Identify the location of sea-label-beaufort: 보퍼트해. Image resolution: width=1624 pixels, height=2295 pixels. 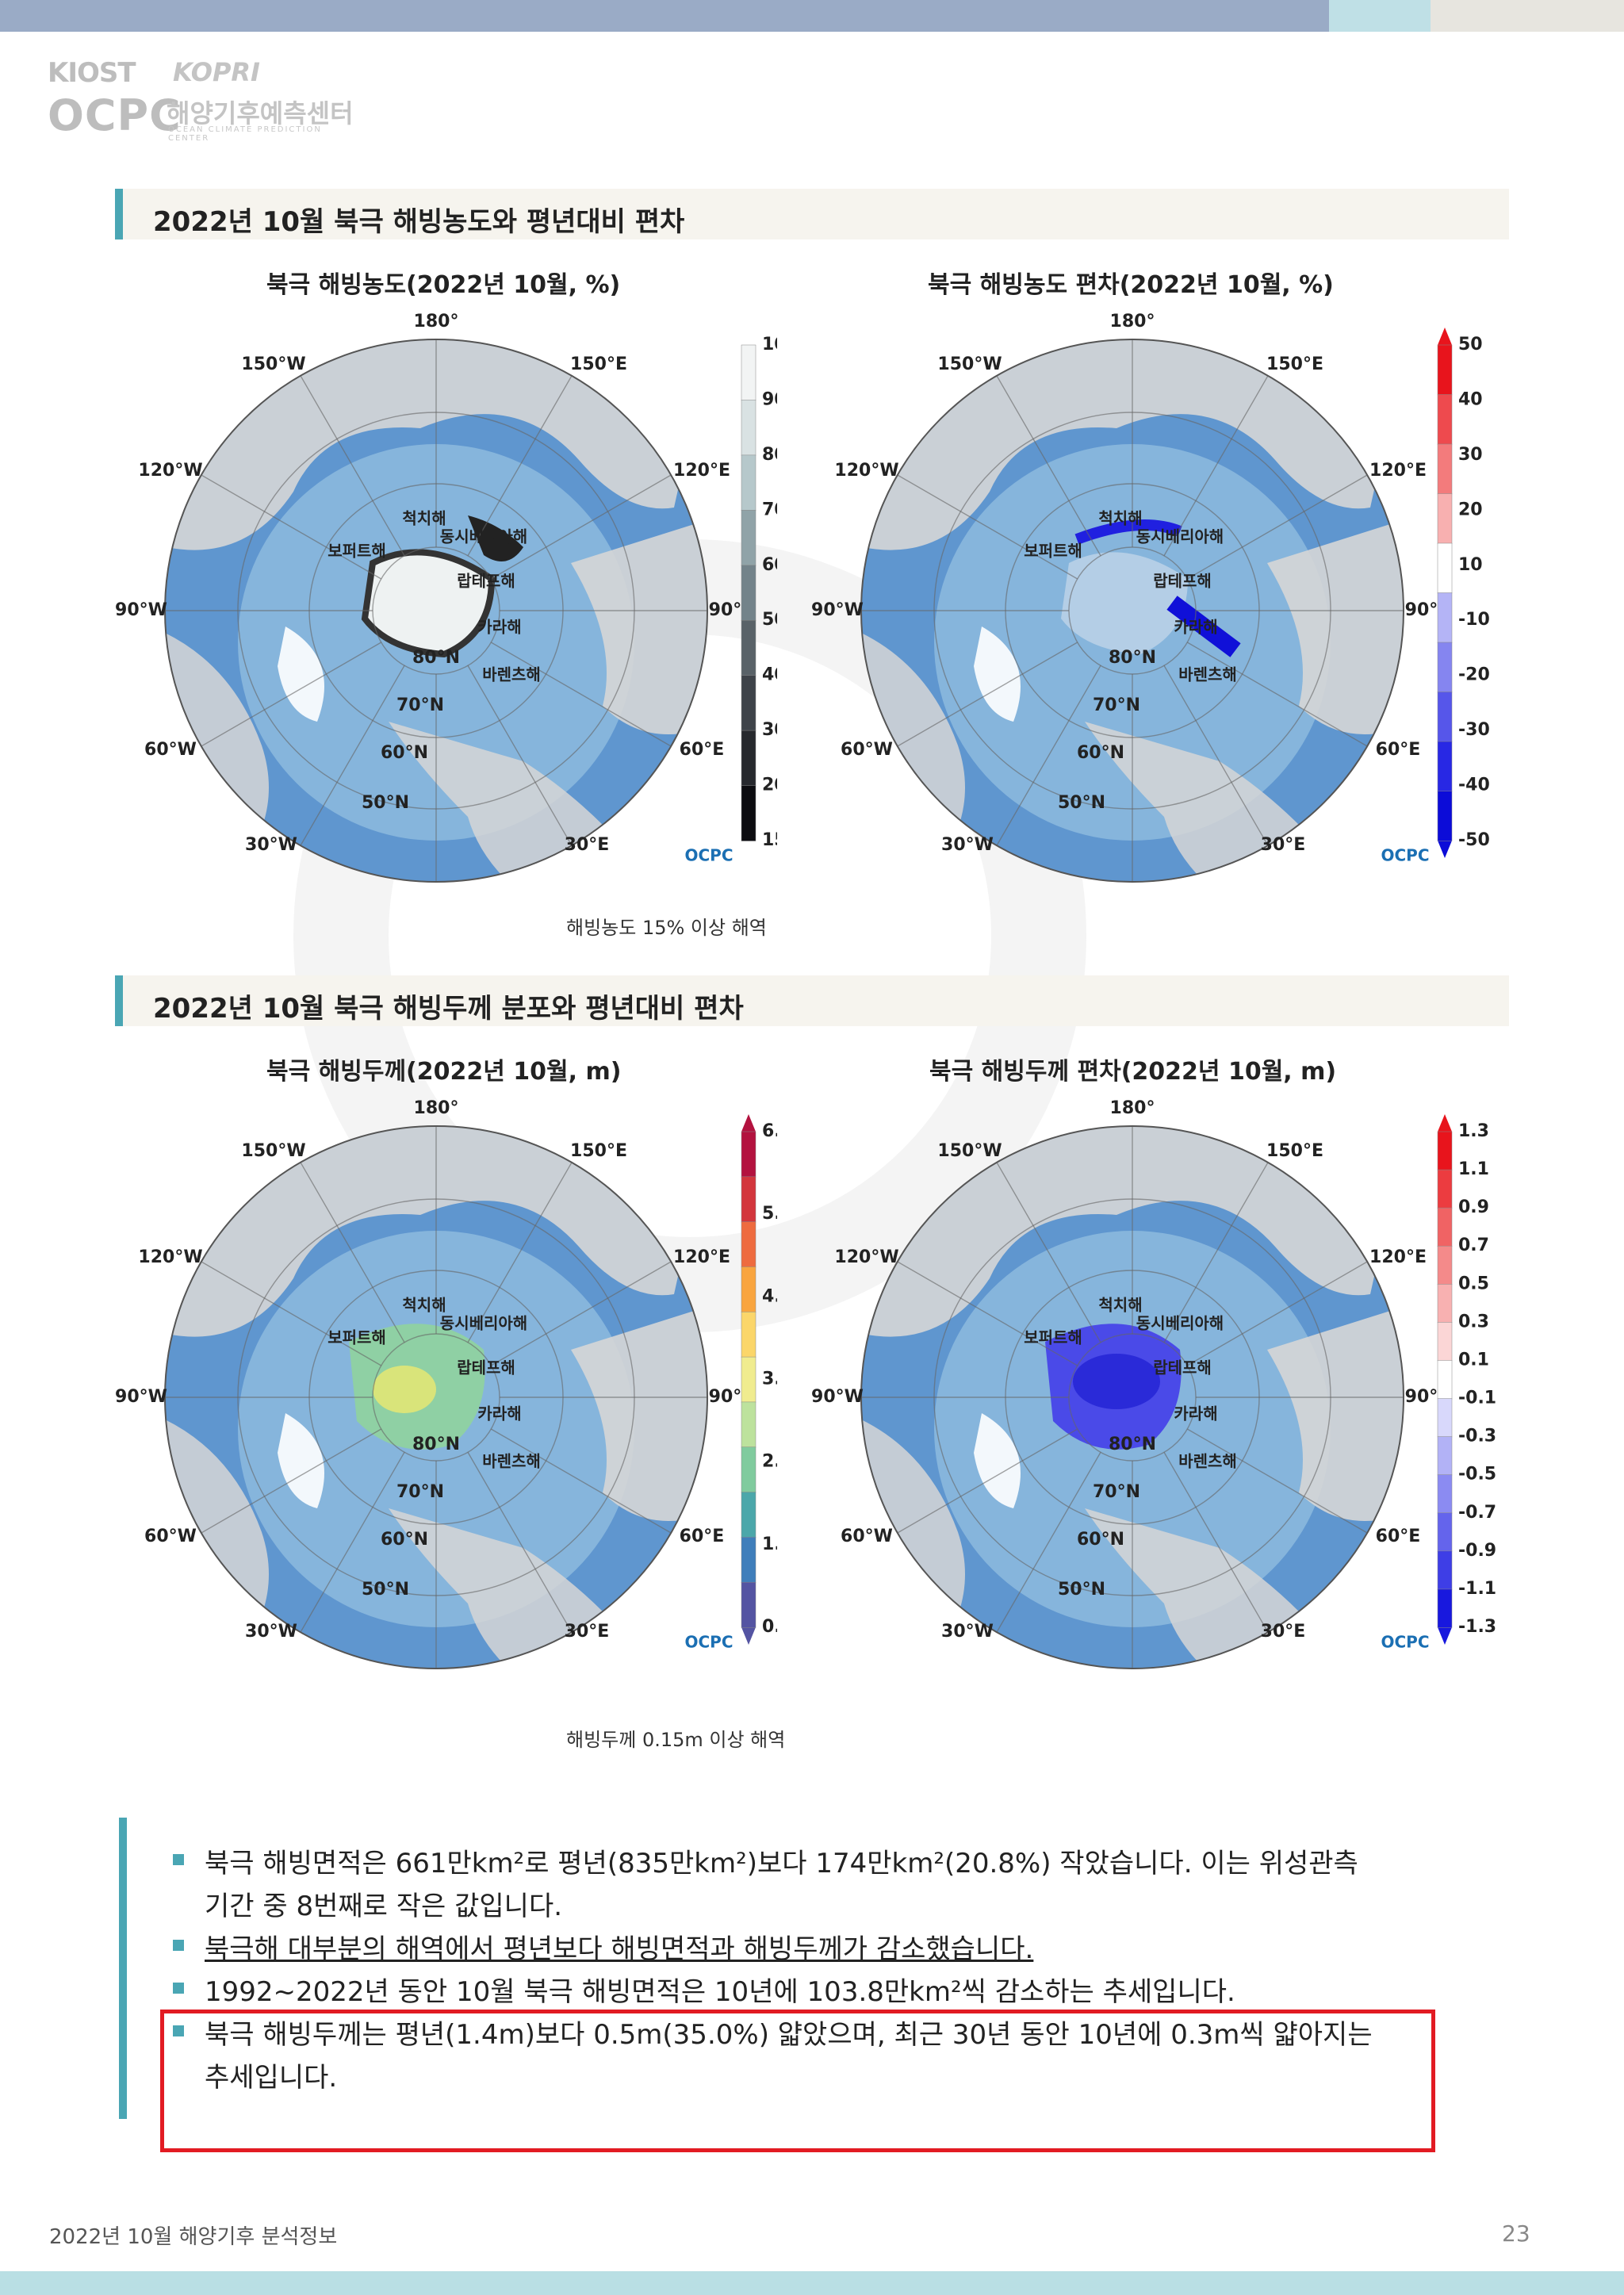
(1053, 1338).